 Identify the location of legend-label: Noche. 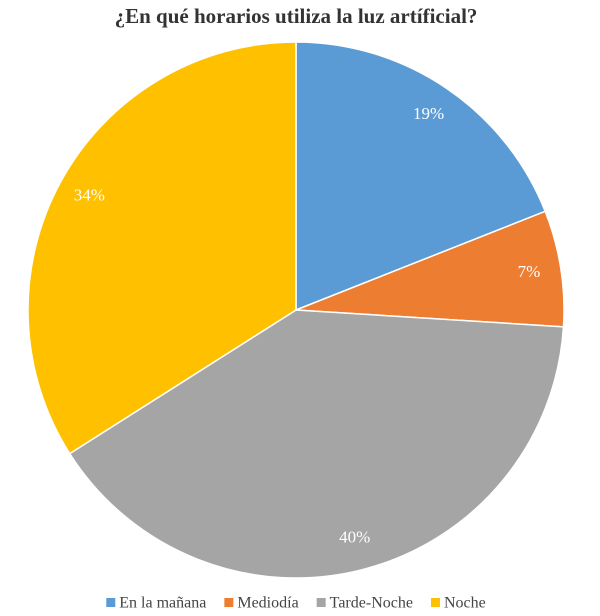
(465, 603).